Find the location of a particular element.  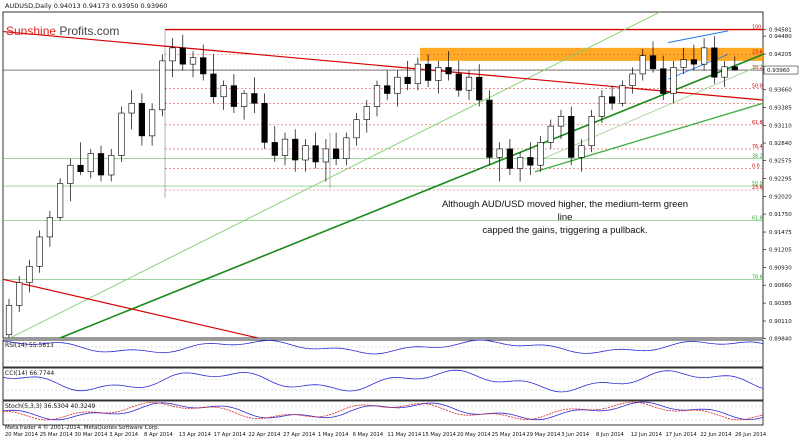

cci-label: CCI(14) 66.7744 is located at coordinates (30, 373).